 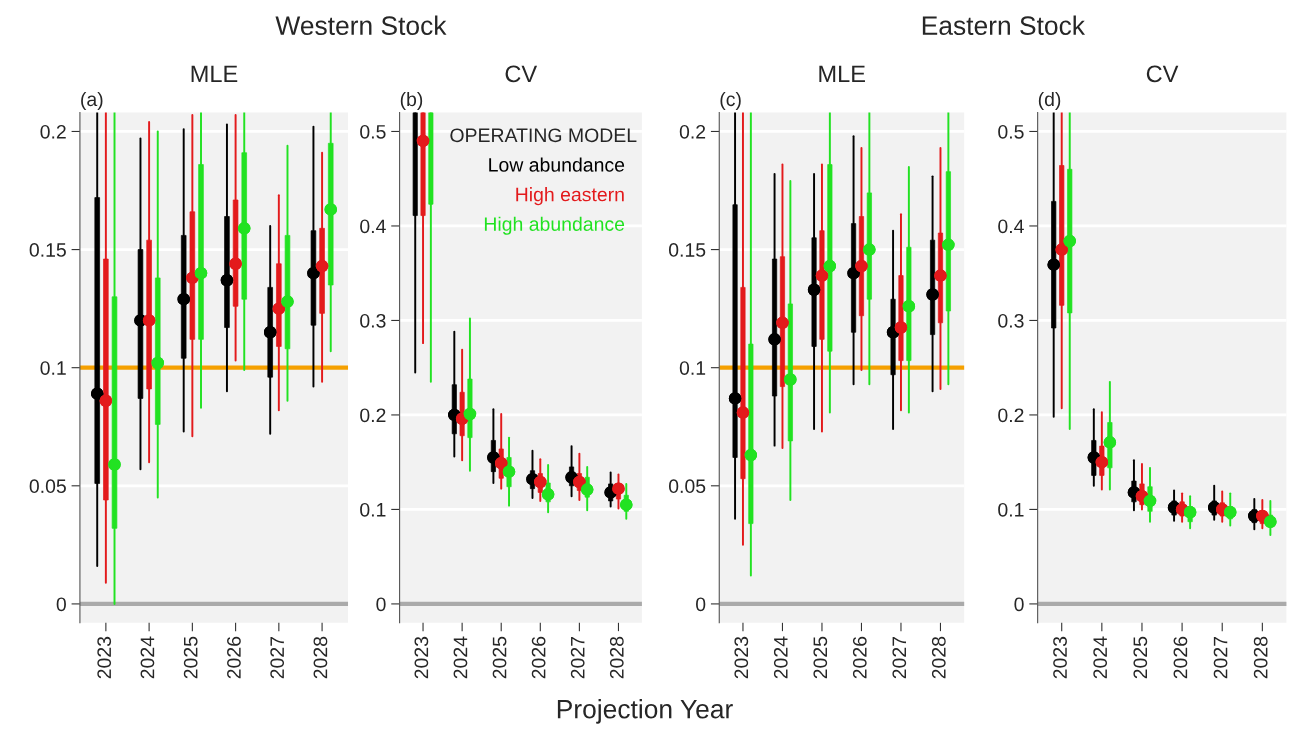 I want to click on chart-subtitle: Eastern Stock, so click(x=1004, y=25).